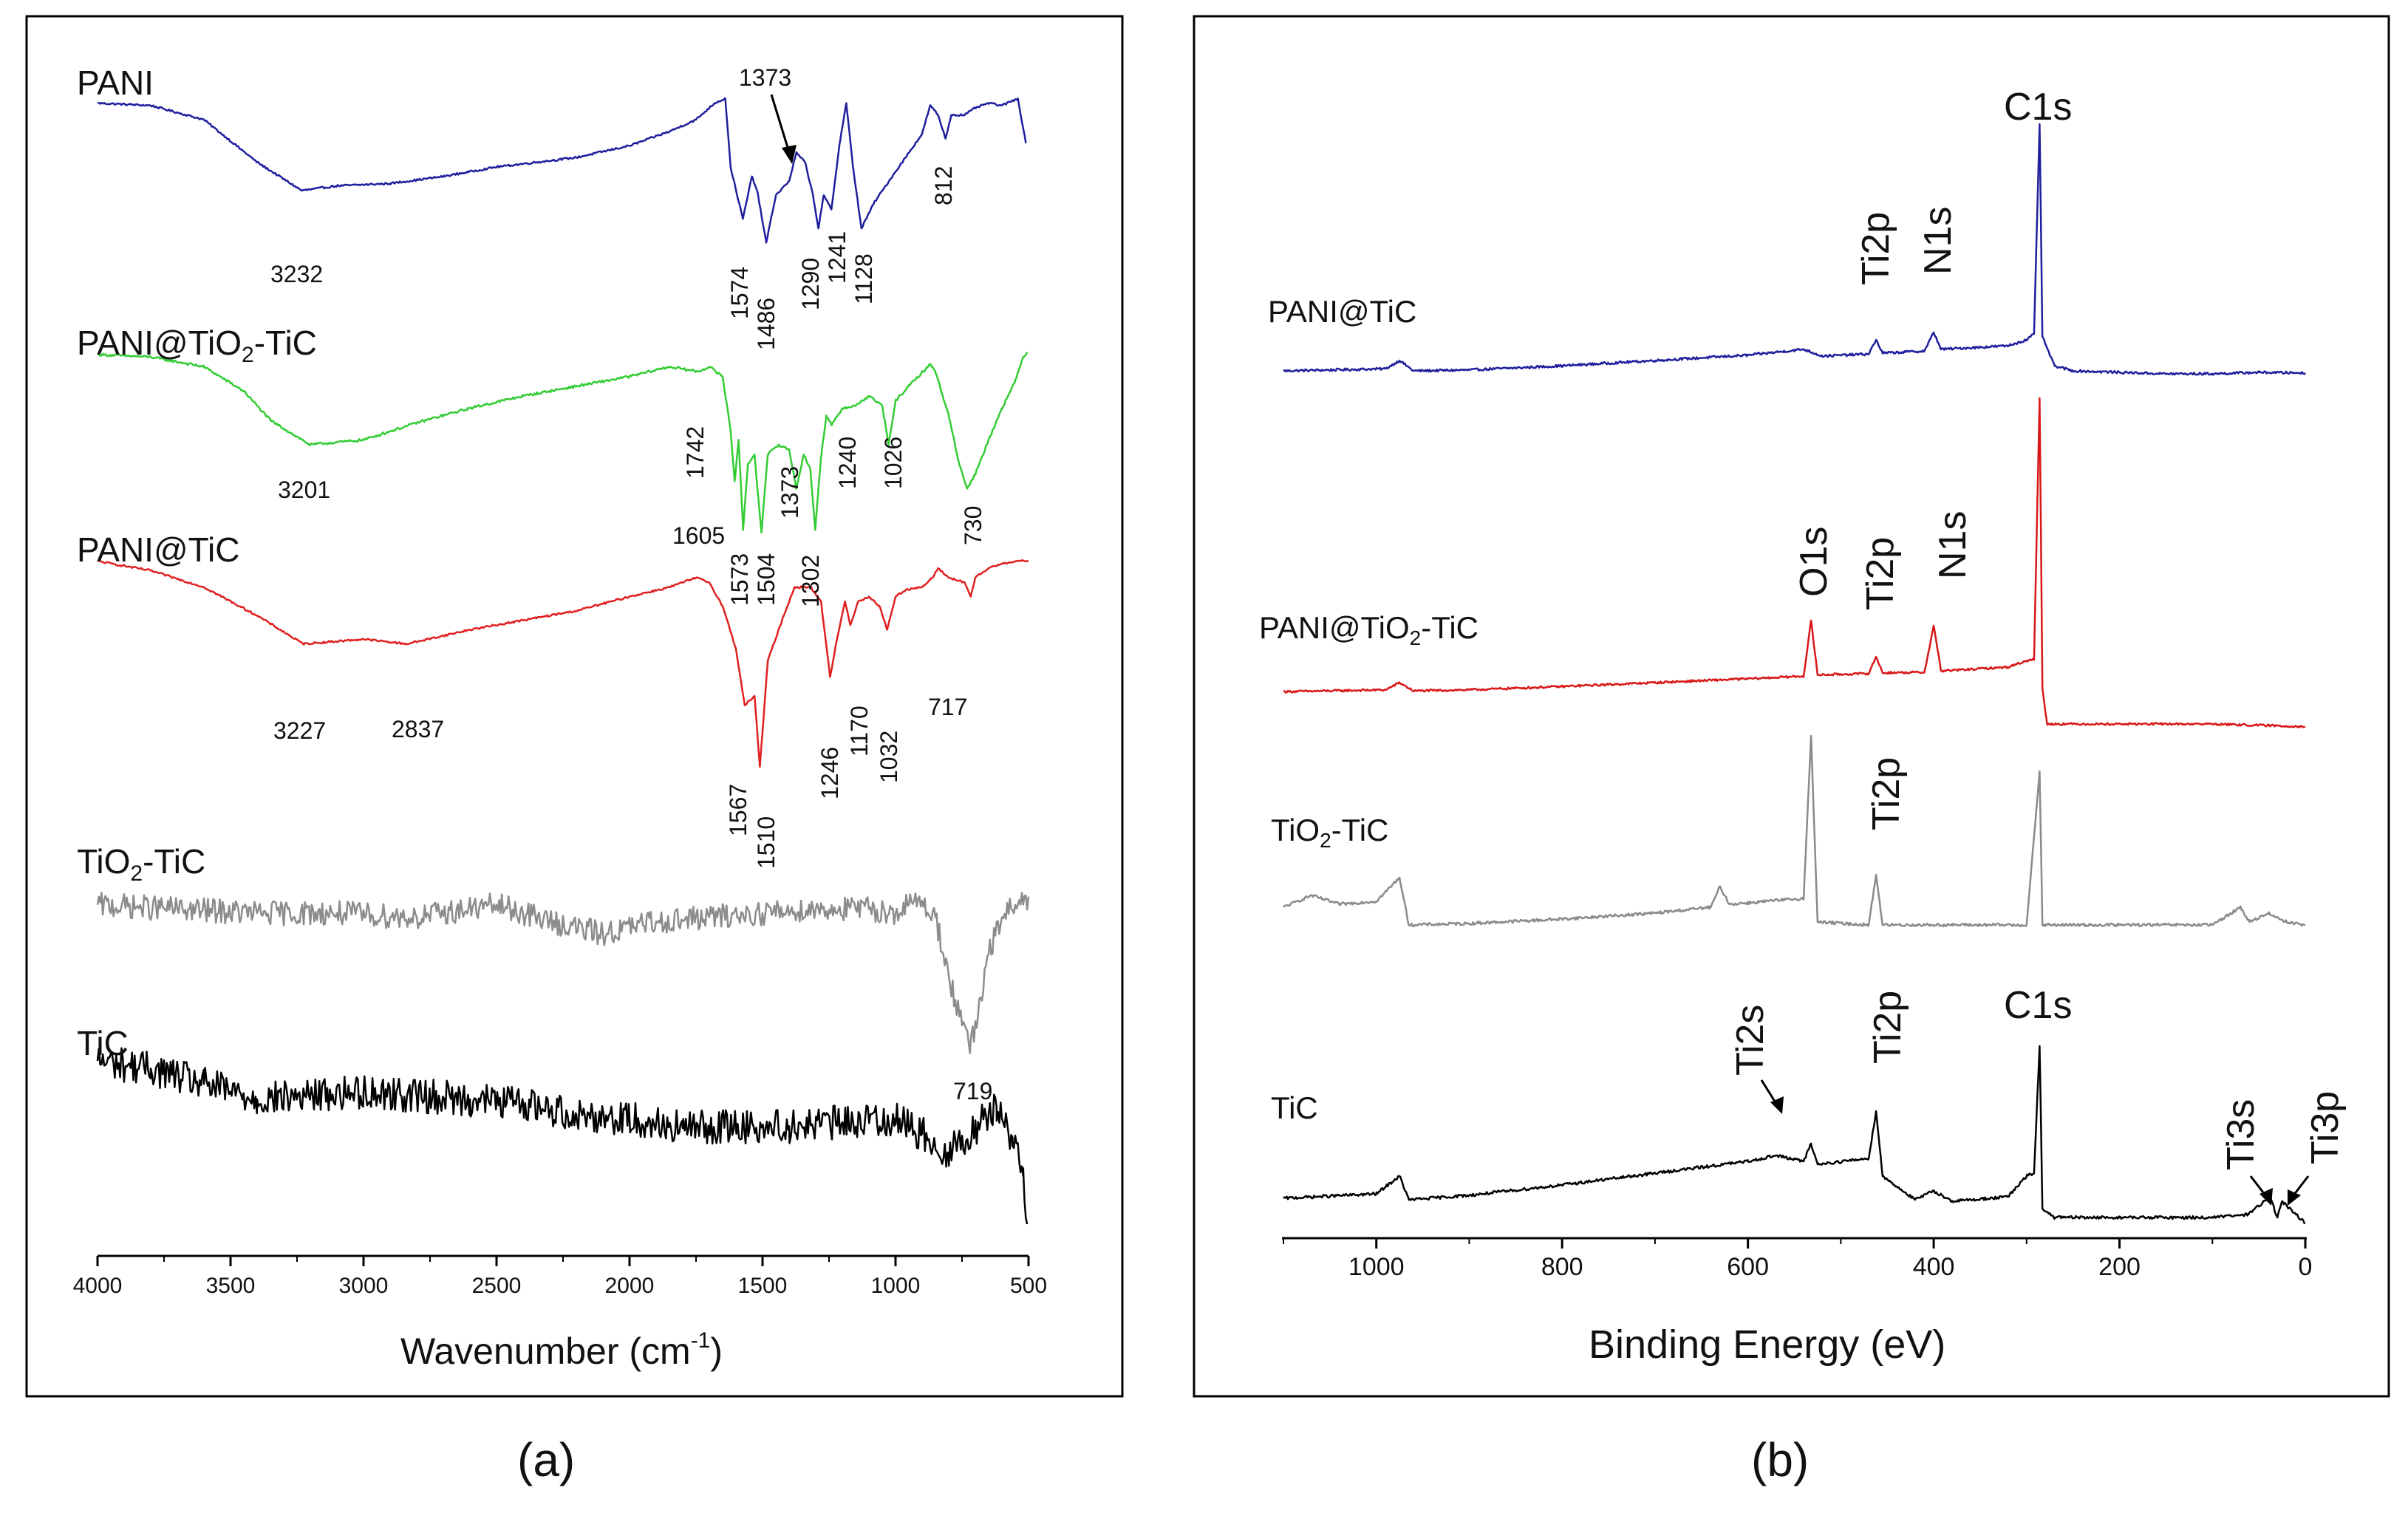  What do you see at coordinates (1886, 793) in the screenshot?
I see `b-ann-ti2p-3: Ti2p` at bounding box center [1886, 793].